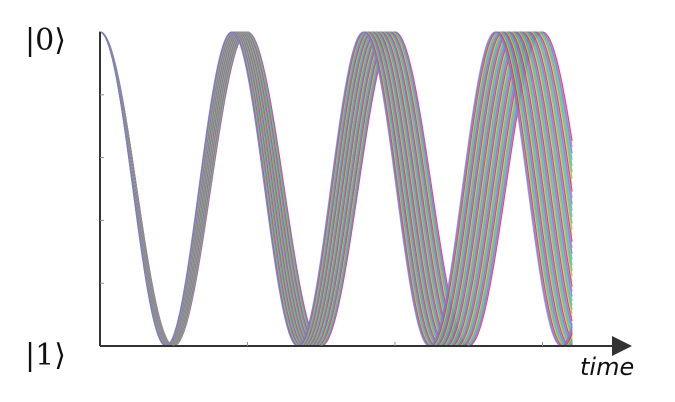 Image resolution: width=675 pixels, height=402 pixels. What do you see at coordinates (358, 344) in the screenshot?
I see `x-ticks` at bounding box center [358, 344].